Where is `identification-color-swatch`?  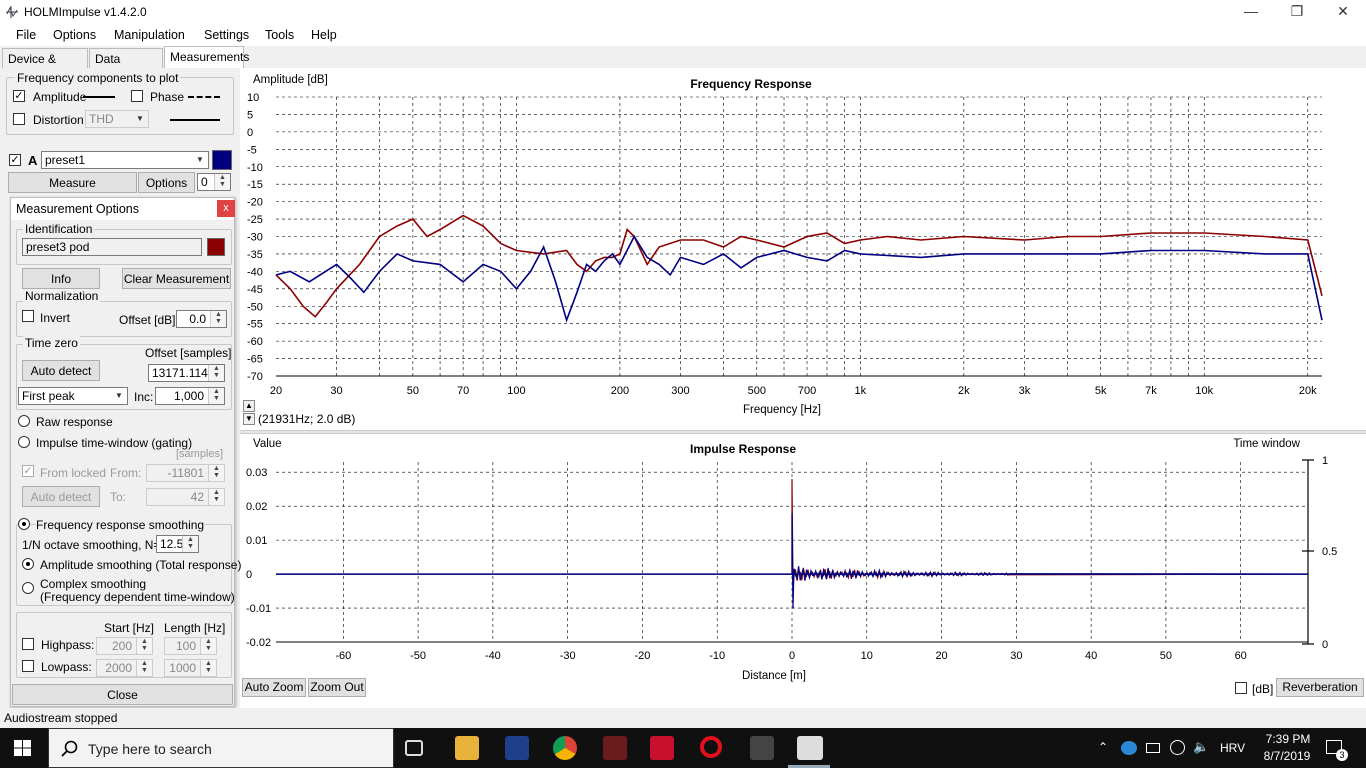
identification-color-swatch is located at coordinates (216, 247).